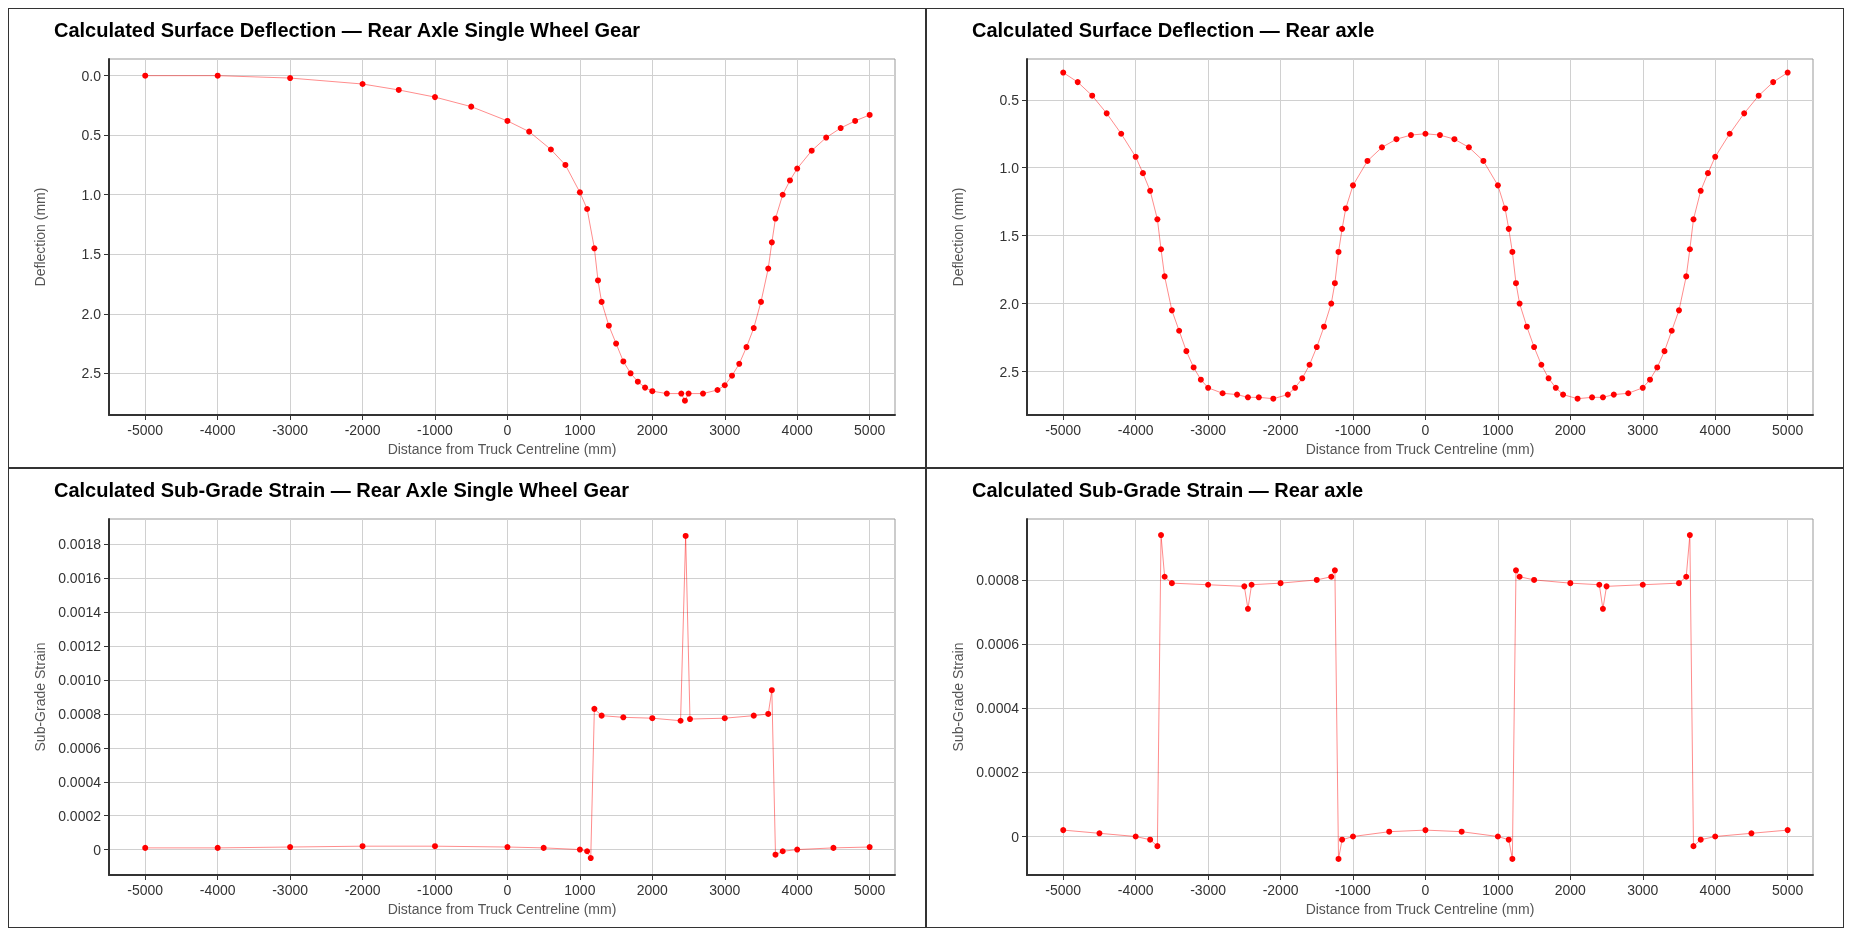  What do you see at coordinates (998, 644) in the screenshot?
I see `y-tick-label: 0.0006` at bounding box center [998, 644].